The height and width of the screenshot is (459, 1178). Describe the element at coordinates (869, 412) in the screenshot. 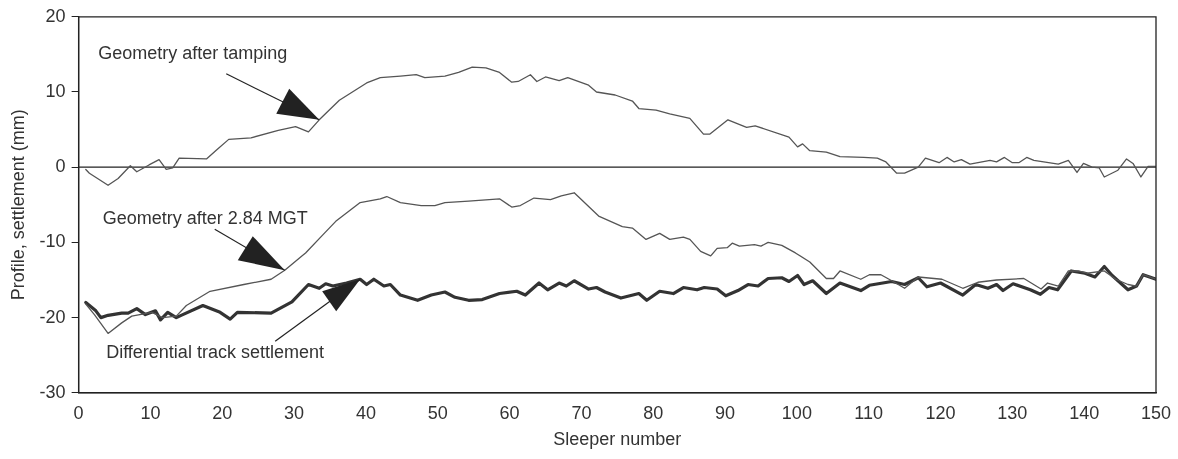

I see `x-tick-label: 110` at that location.